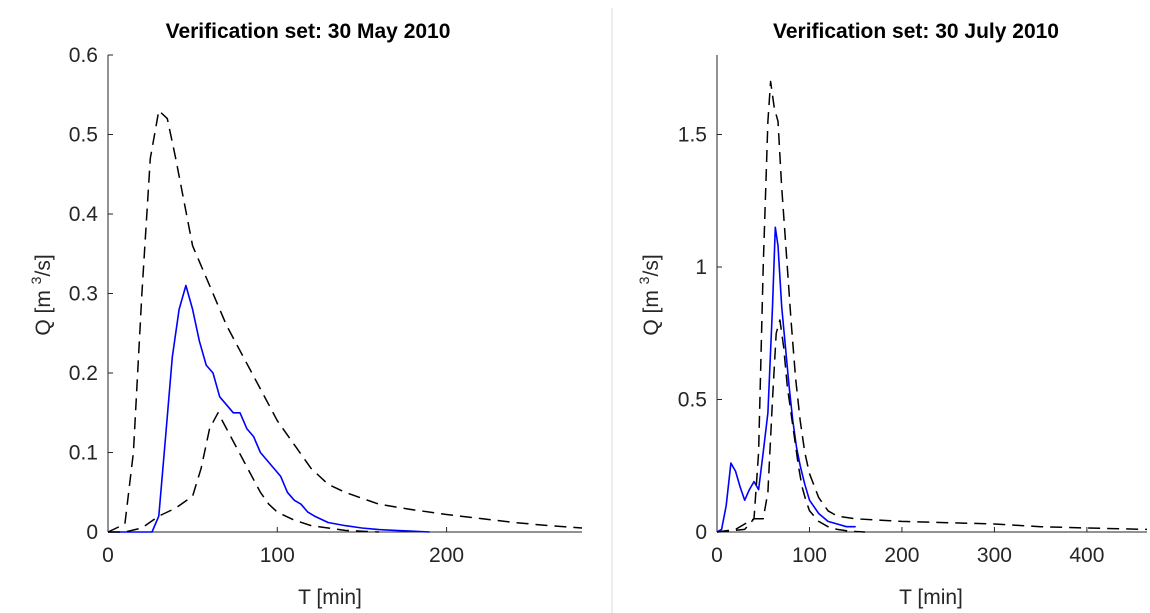 The height and width of the screenshot is (613, 1150). Describe the element at coordinates (692, 135) in the screenshot. I see `y-tick-label: 1.5` at that location.